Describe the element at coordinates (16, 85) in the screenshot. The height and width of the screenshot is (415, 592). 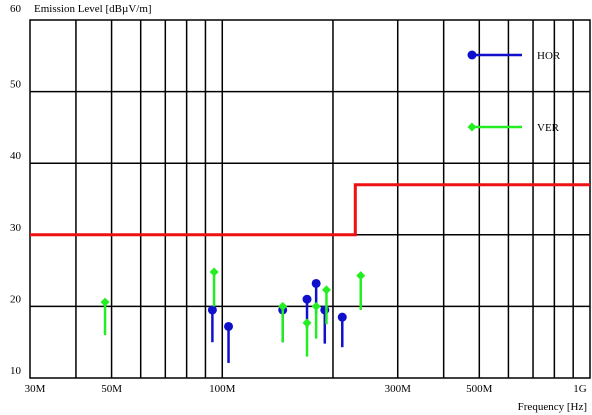
I see `y-tick-label: 50` at that location.